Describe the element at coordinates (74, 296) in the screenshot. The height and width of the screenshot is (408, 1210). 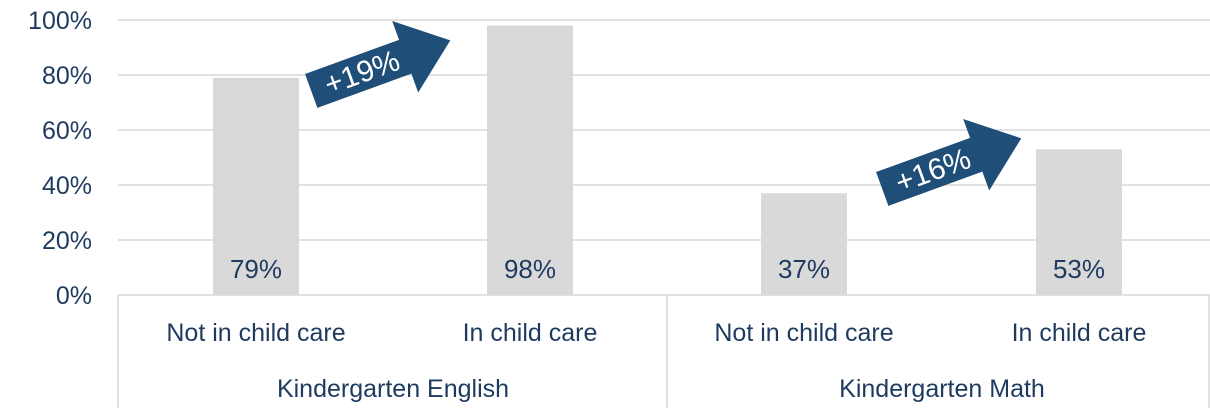
I see `y-tick-label: 0%` at that location.